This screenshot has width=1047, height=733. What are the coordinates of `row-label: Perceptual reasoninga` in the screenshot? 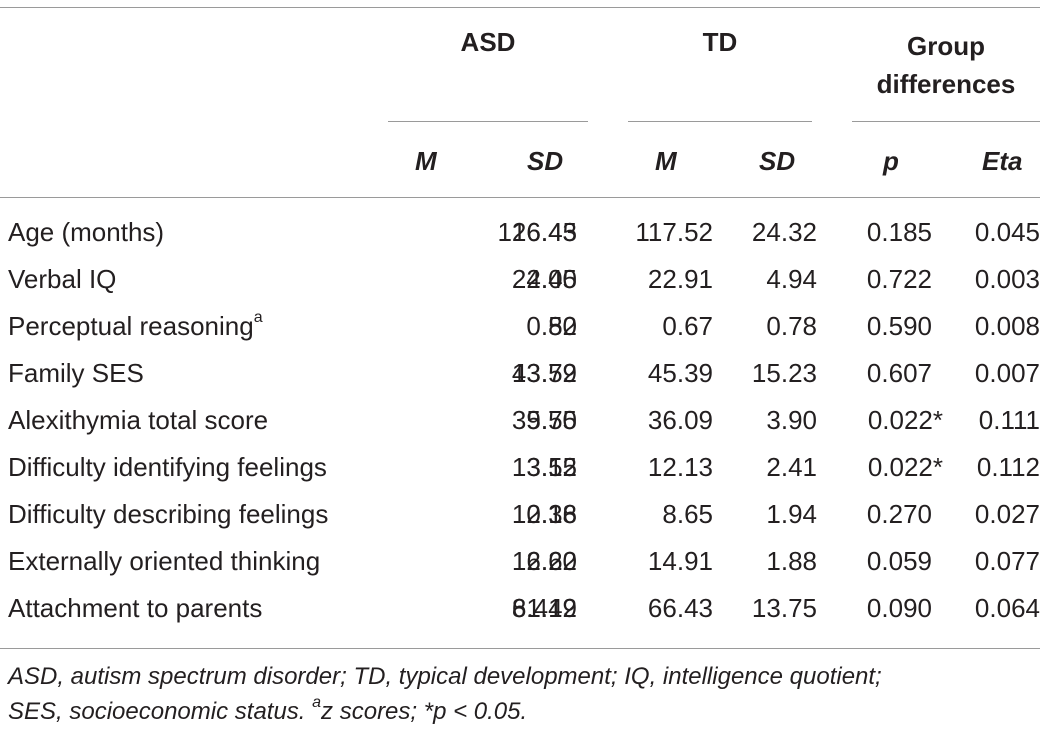 It's located at (135, 325).